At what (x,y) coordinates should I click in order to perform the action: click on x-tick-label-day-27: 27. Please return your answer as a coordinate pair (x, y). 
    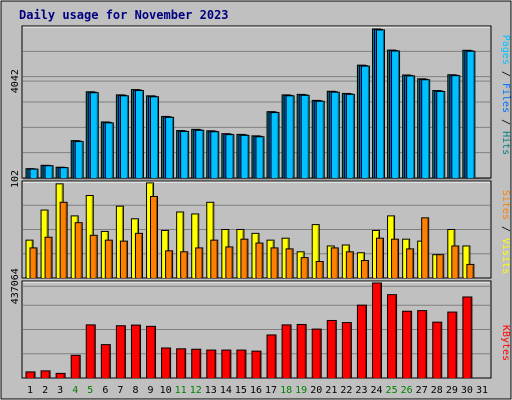
    Looking at the image, I should click on (422, 390).